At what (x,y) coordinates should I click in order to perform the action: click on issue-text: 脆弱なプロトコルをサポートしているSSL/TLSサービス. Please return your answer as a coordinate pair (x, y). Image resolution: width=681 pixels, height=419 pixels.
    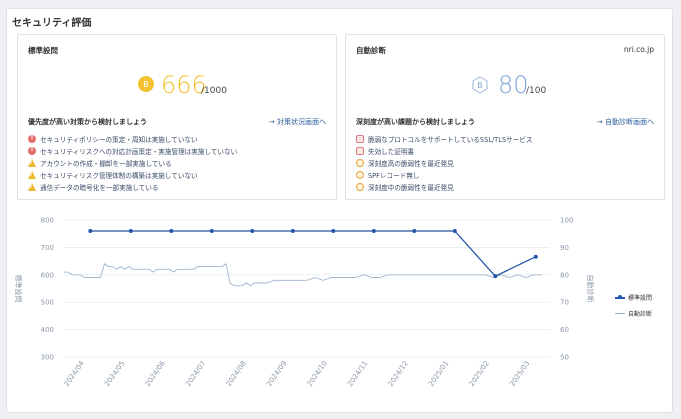
    Looking at the image, I should click on (450, 140).